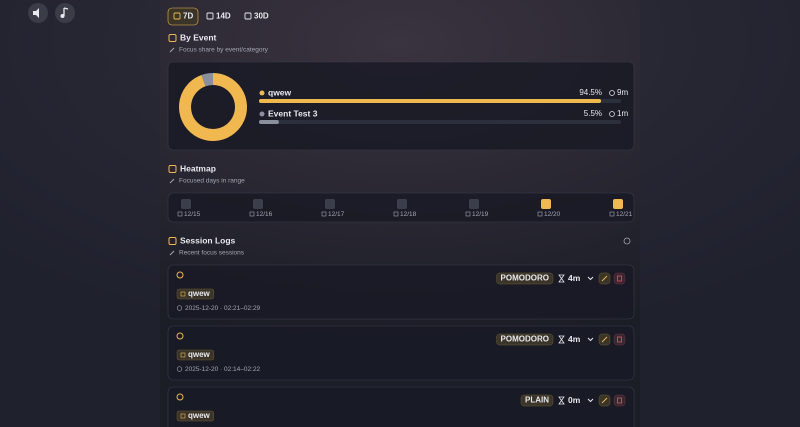 This screenshot has height=427, width=800. What do you see at coordinates (36, 13) in the screenshot?
I see `sound-icon` at bounding box center [36, 13].